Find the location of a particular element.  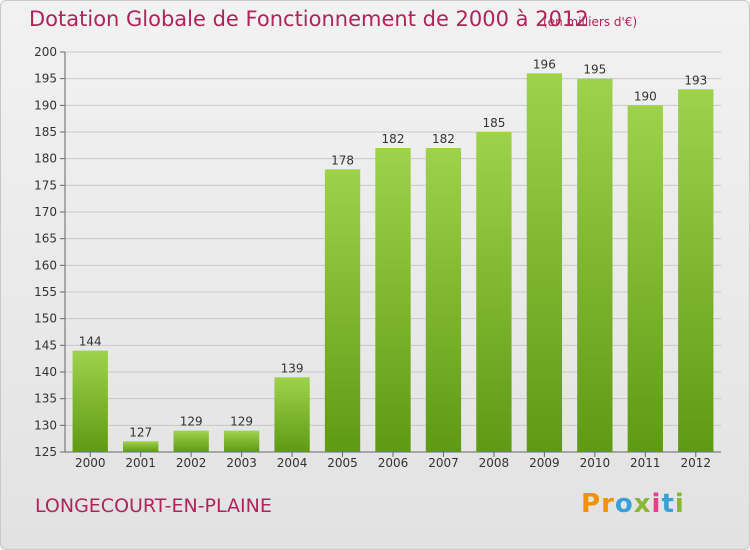

logo-letter: t is located at coordinates (668, 504).